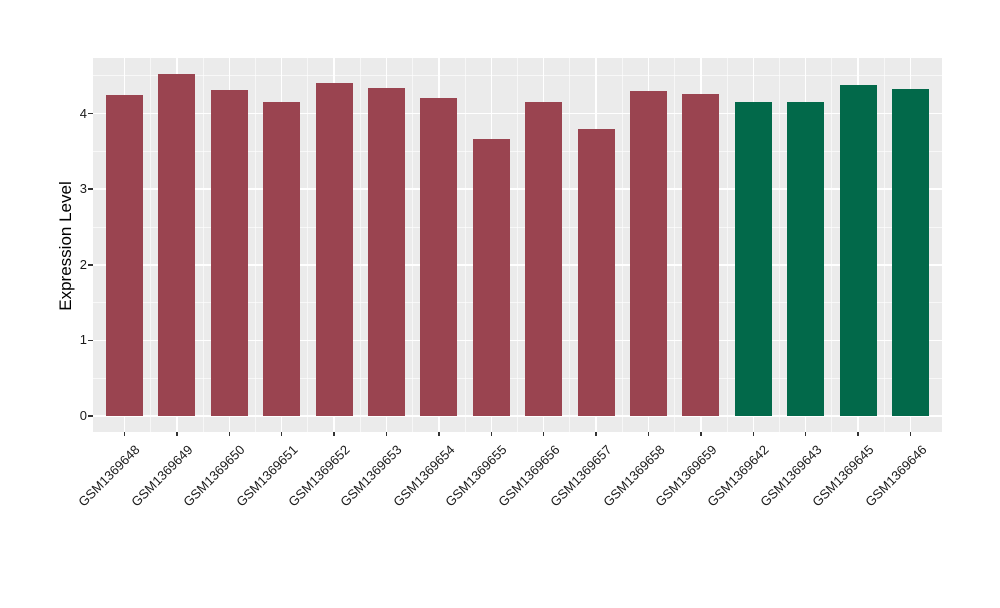 The width and height of the screenshot is (1000, 608). Describe the element at coordinates (83, 113) in the screenshot. I see `y-tick-label: 4` at that location.